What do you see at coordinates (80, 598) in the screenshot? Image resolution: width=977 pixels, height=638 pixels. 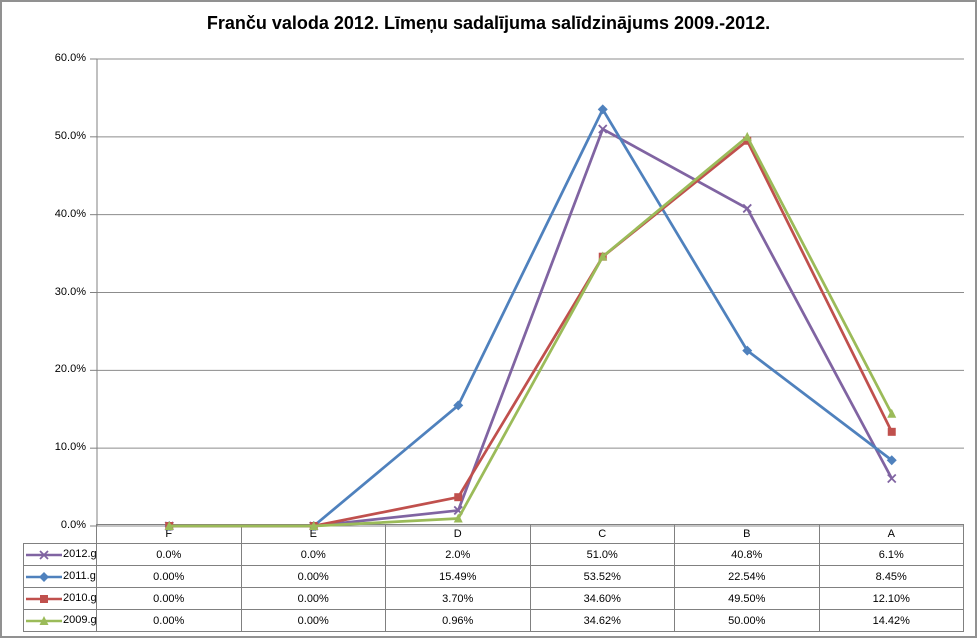 I see `legend-label: 2010.g.` at bounding box center [80, 598].